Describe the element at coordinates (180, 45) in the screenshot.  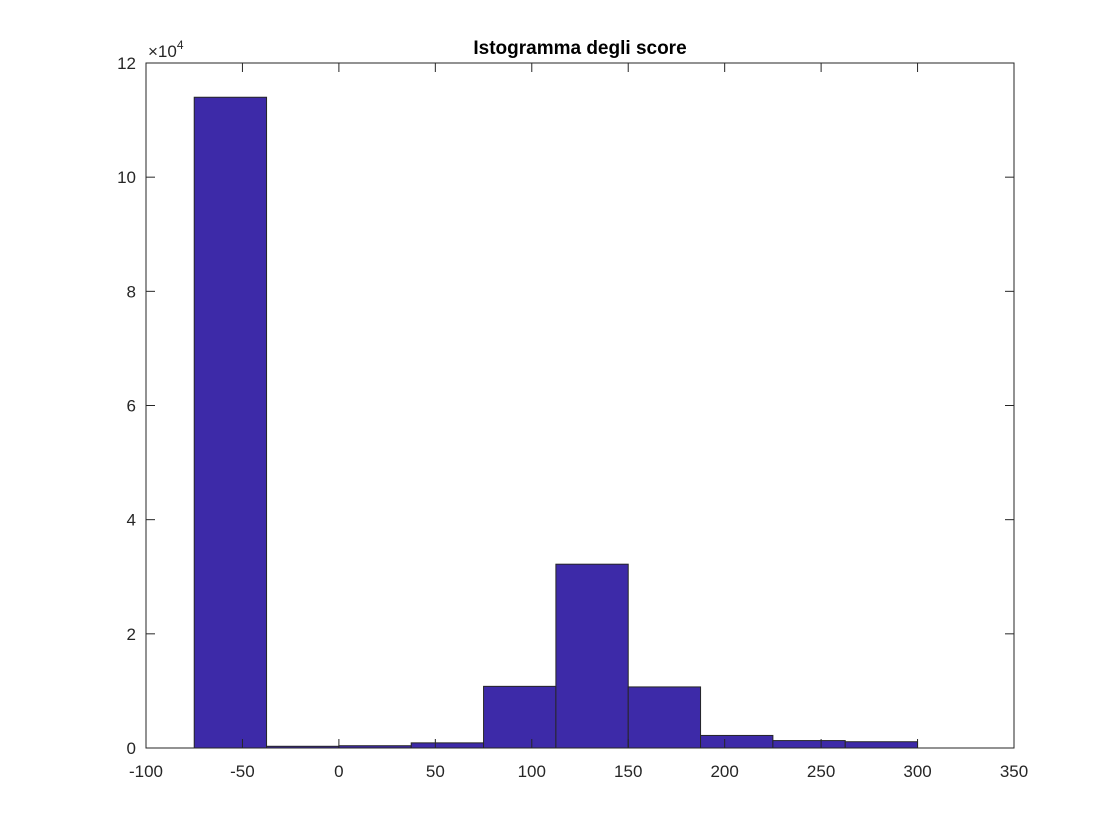
I see `y-axis-exponent-power: 4` at that location.